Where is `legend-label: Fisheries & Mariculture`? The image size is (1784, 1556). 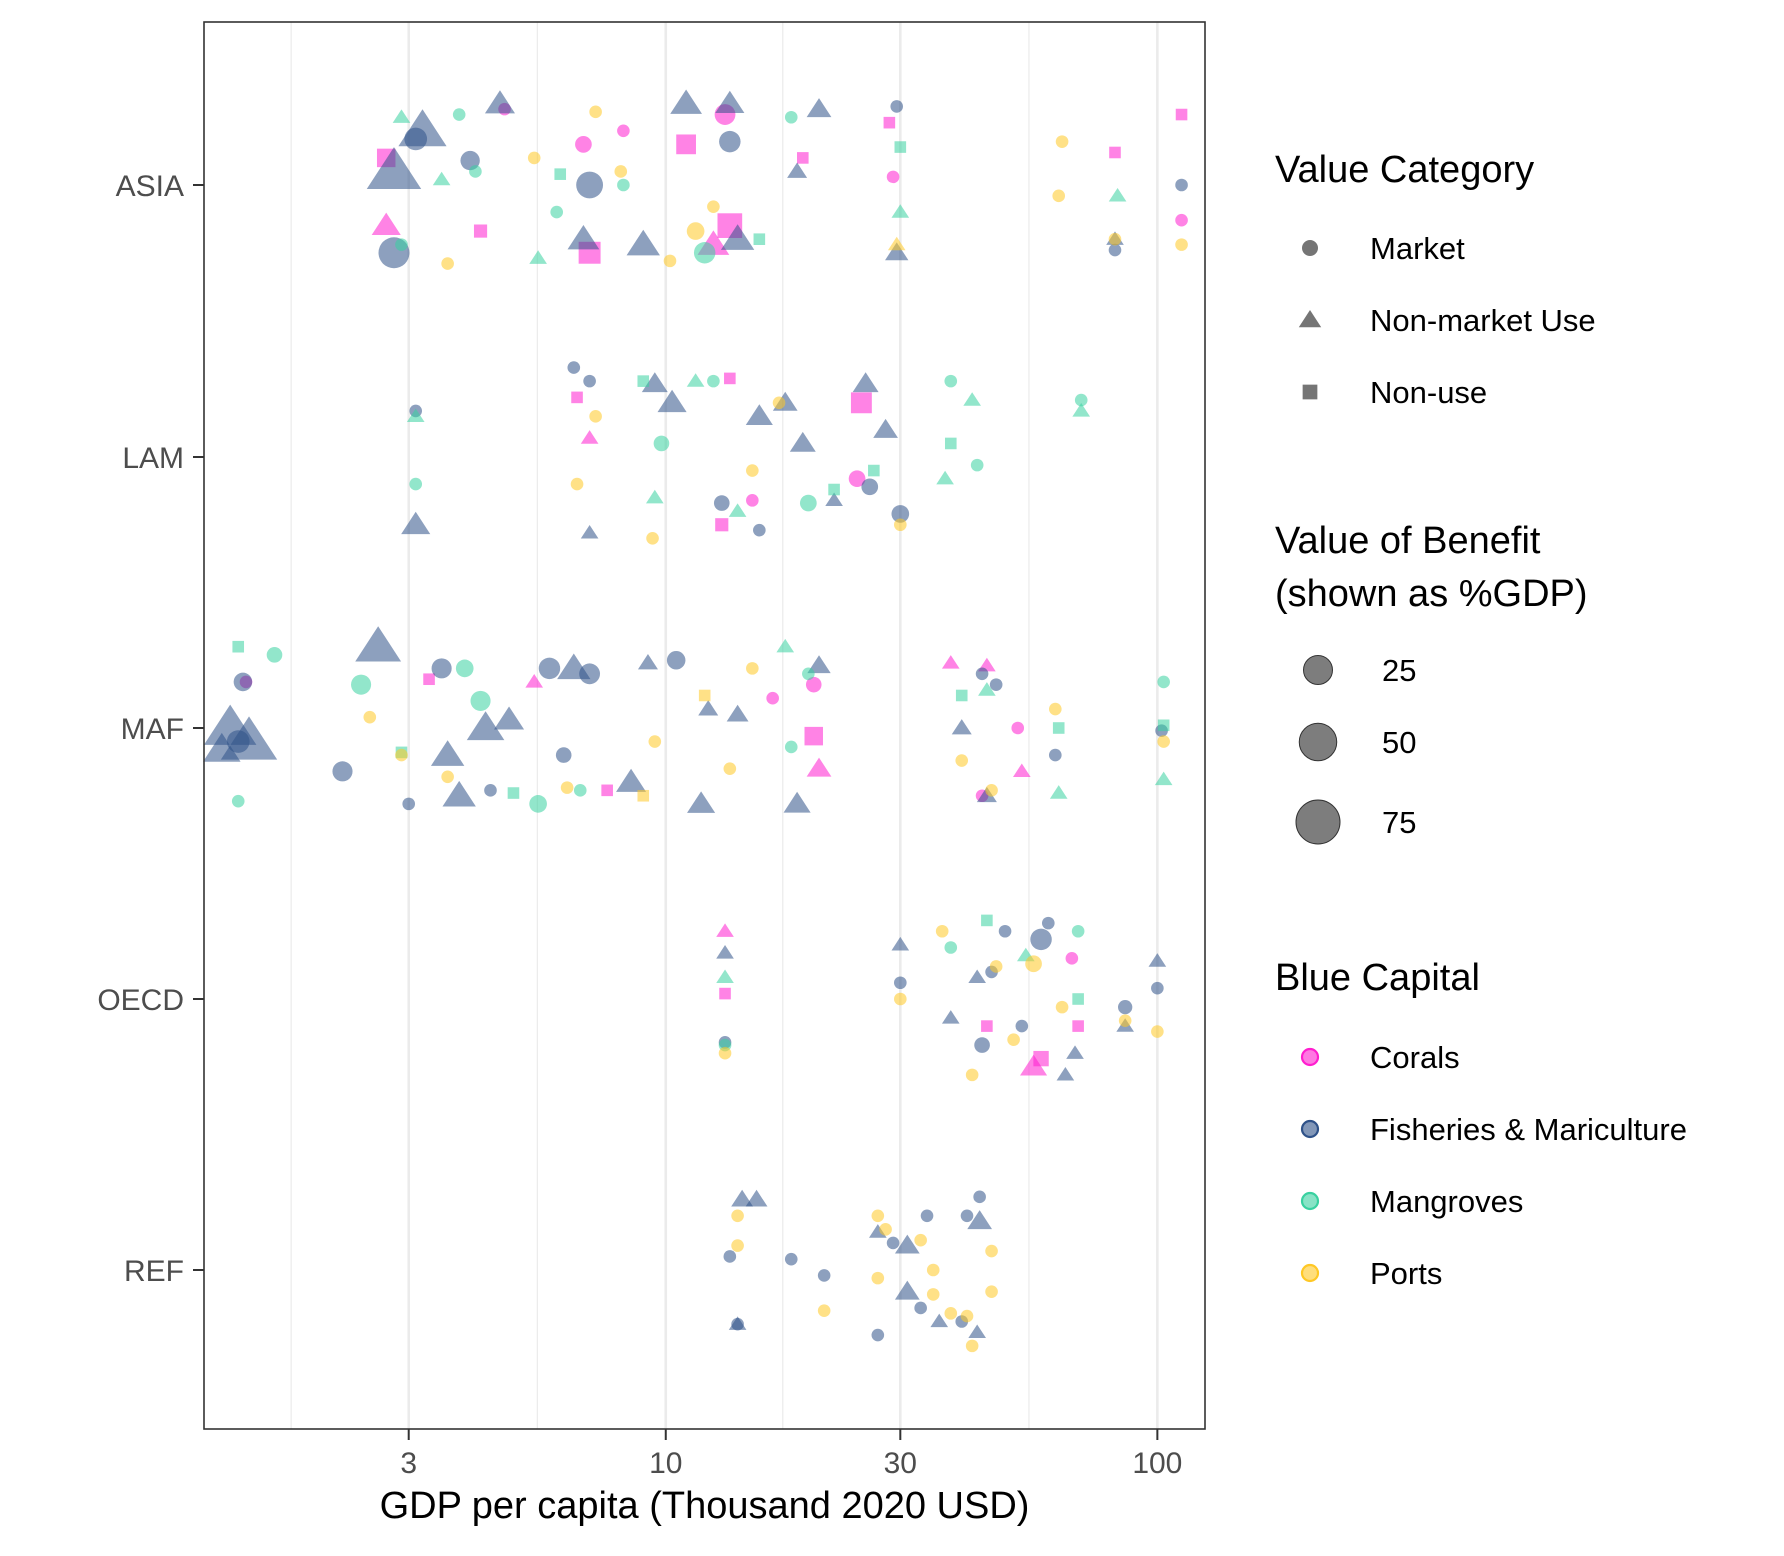 legend-label: Fisheries & Mariculture is located at coordinates (1528, 1129).